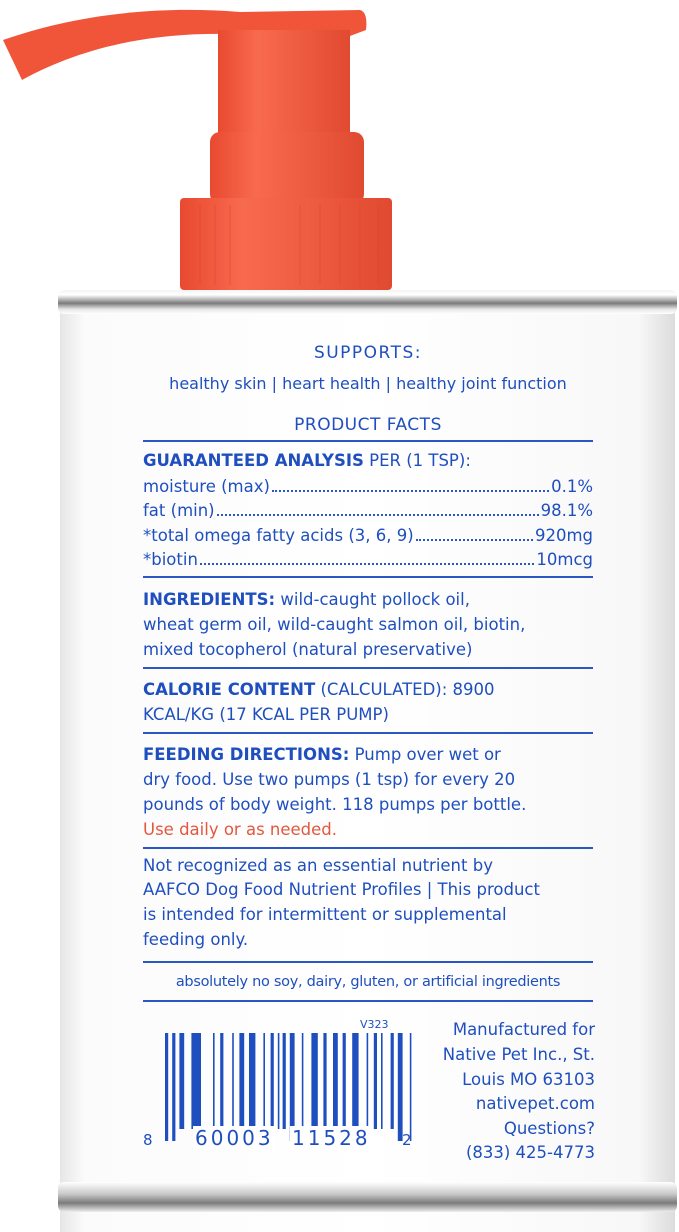 This screenshot has width=679, height=1232. Describe the element at coordinates (368, 425) in the screenshot. I see `product-facts-heading: PRODUCT FACTS` at that location.